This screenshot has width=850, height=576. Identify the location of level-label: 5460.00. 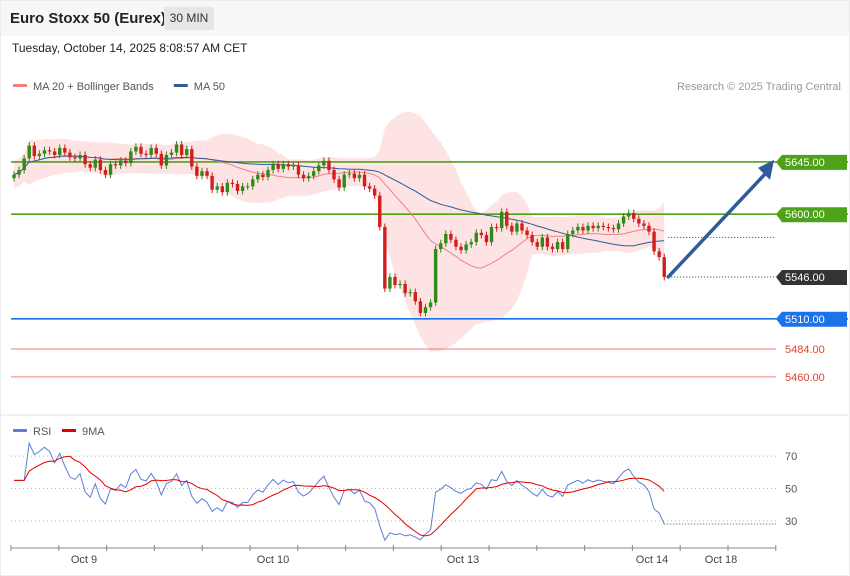
(805, 378).